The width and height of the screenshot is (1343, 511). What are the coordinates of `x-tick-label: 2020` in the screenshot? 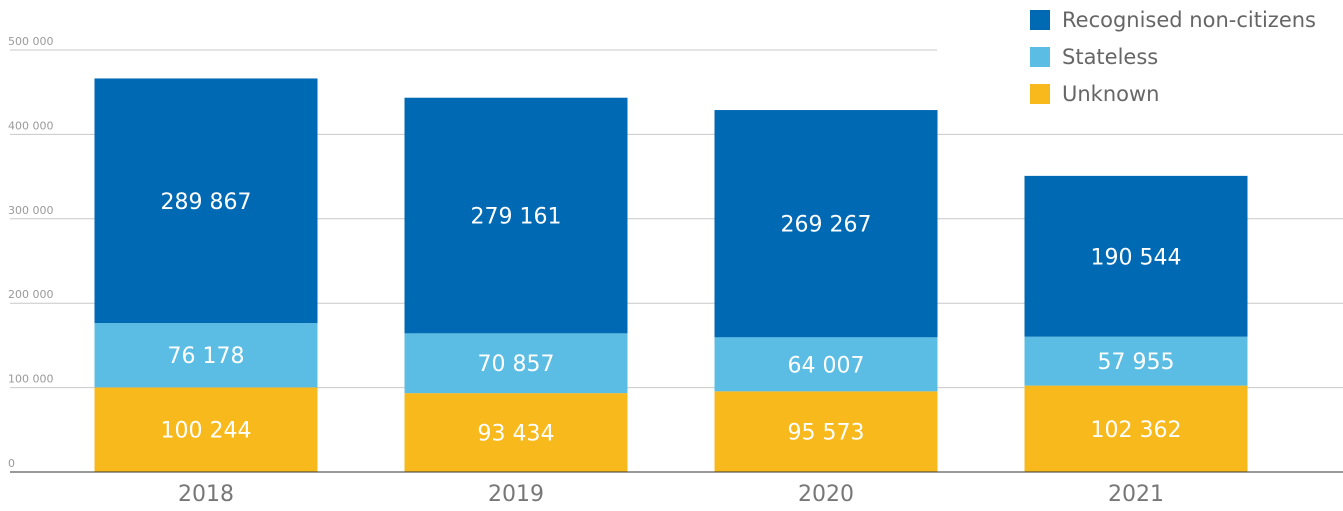 It's located at (826, 494).